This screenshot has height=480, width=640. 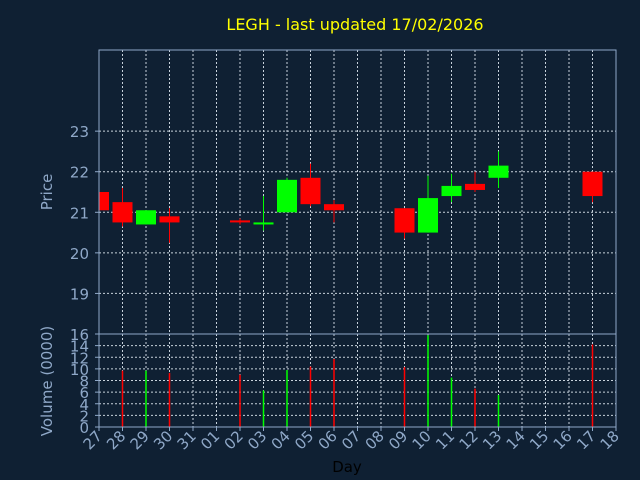 I want to click on volume-tick-label: 10, so click(x=79, y=370).